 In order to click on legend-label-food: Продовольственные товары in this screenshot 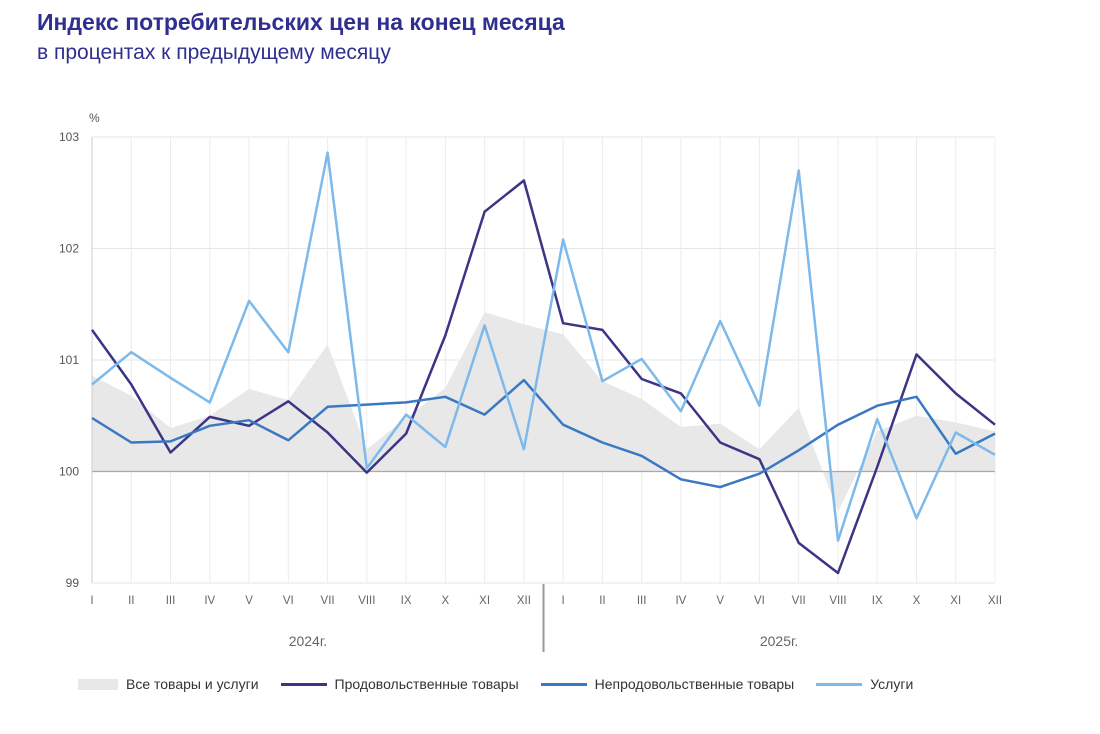, I will do `click(426, 684)`.